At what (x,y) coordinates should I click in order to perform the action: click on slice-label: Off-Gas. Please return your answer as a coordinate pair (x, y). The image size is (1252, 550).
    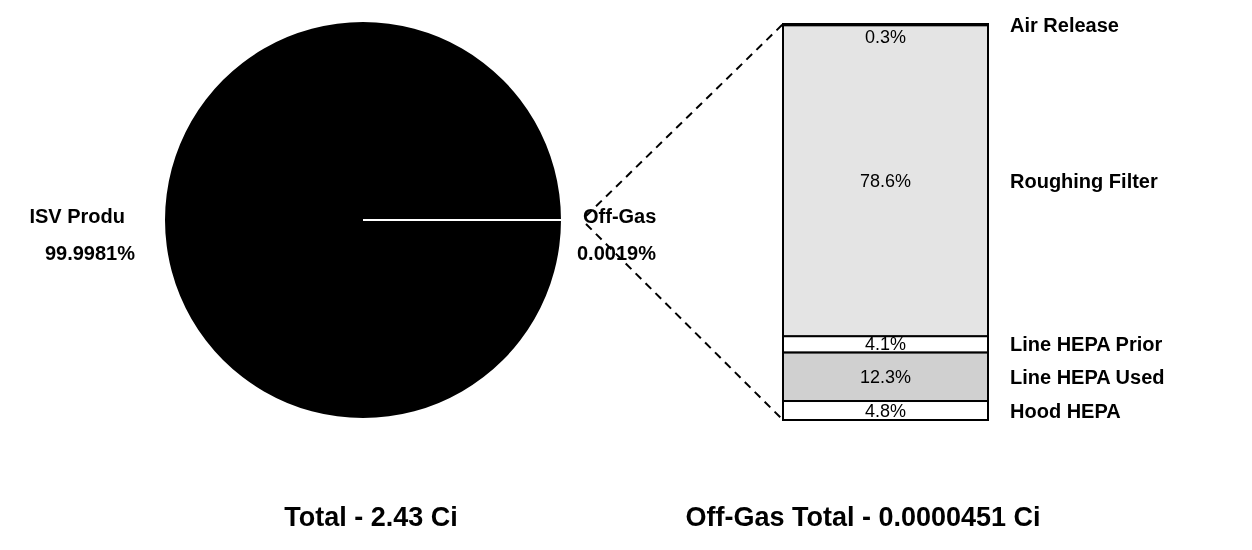
    Looking at the image, I should click on (620, 216).